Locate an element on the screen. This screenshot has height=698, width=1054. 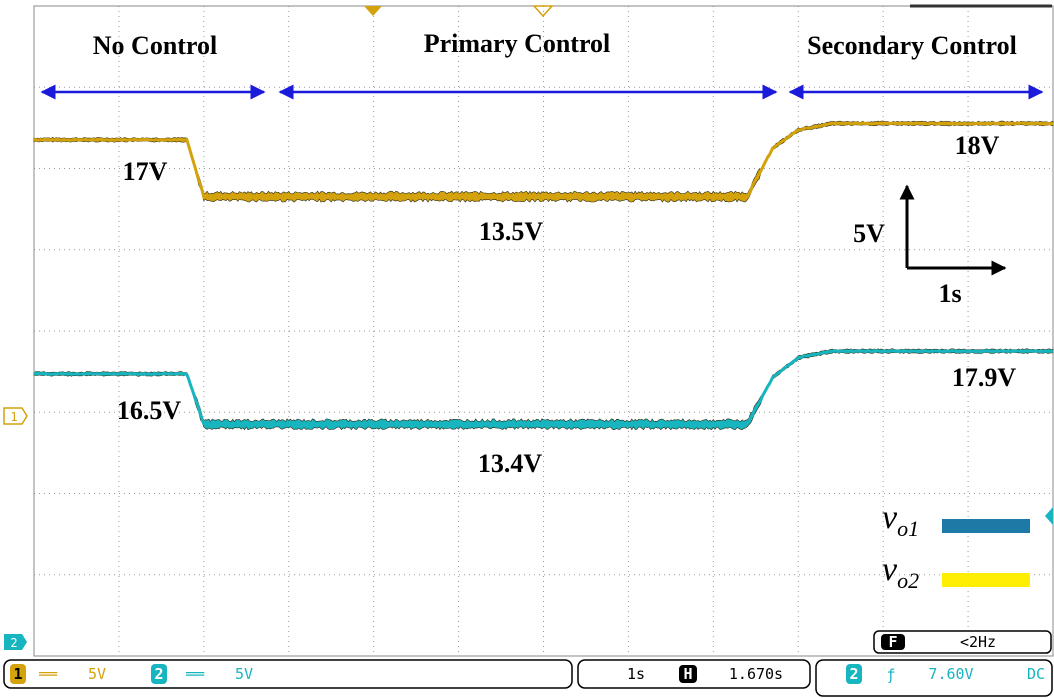
annotation-16-5v: 16.5V is located at coordinates (149, 410).